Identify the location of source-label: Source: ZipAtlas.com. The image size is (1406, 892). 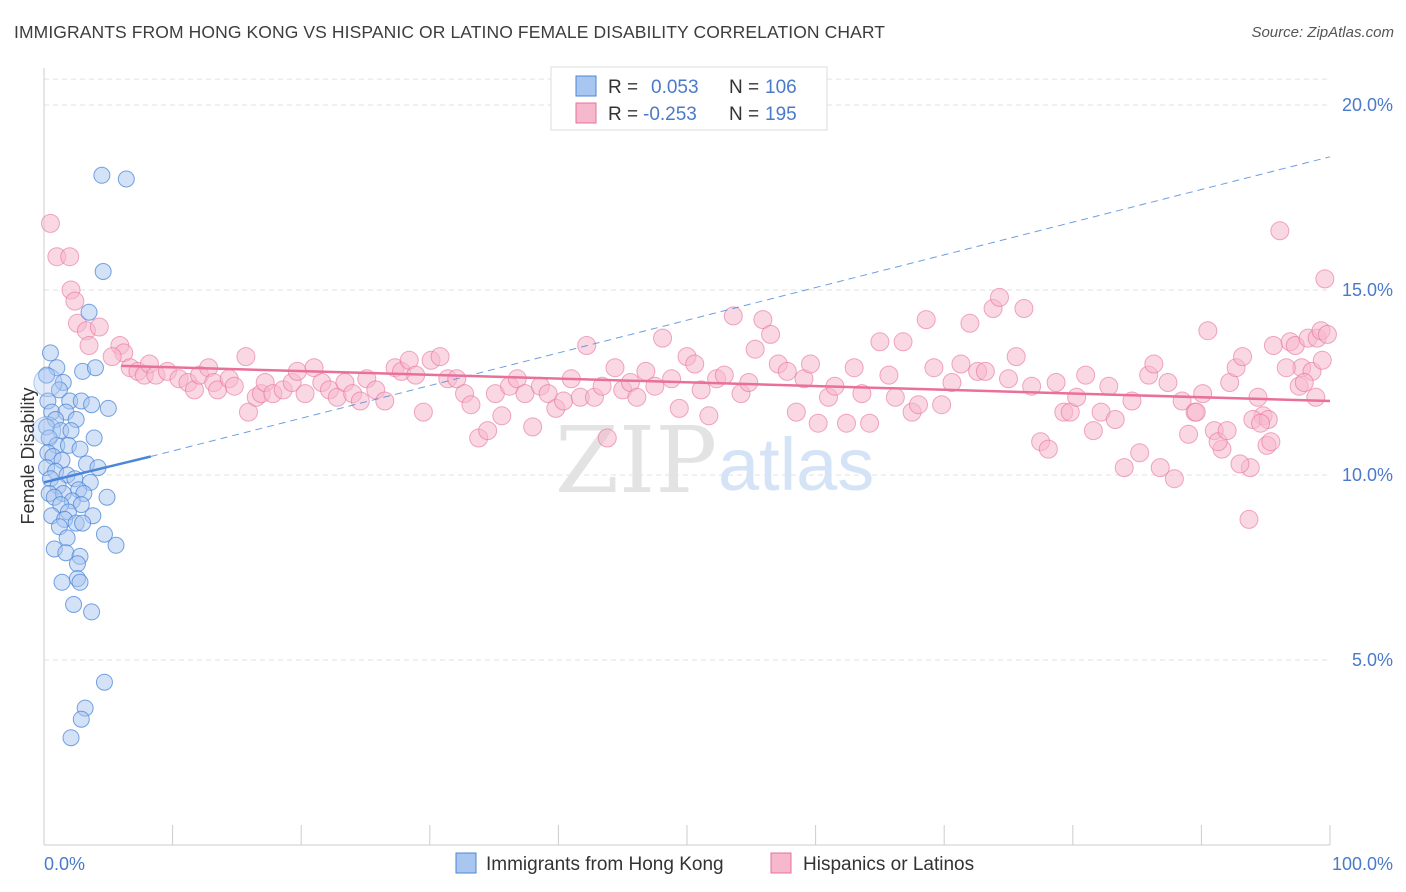
(1322, 32).